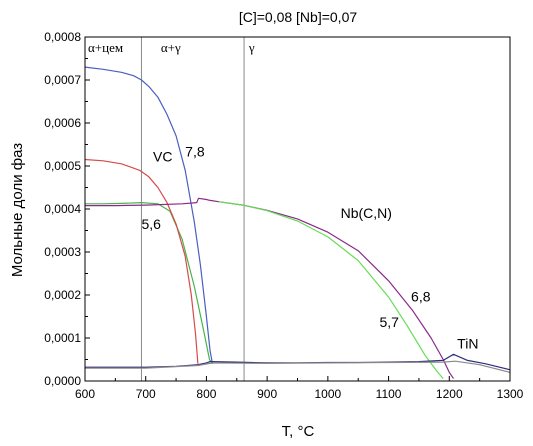 The width and height of the screenshot is (533, 446). What do you see at coordinates (62, 338) in the screenshot?
I see `y-tick-label-1: 0,0001` at bounding box center [62, 338].